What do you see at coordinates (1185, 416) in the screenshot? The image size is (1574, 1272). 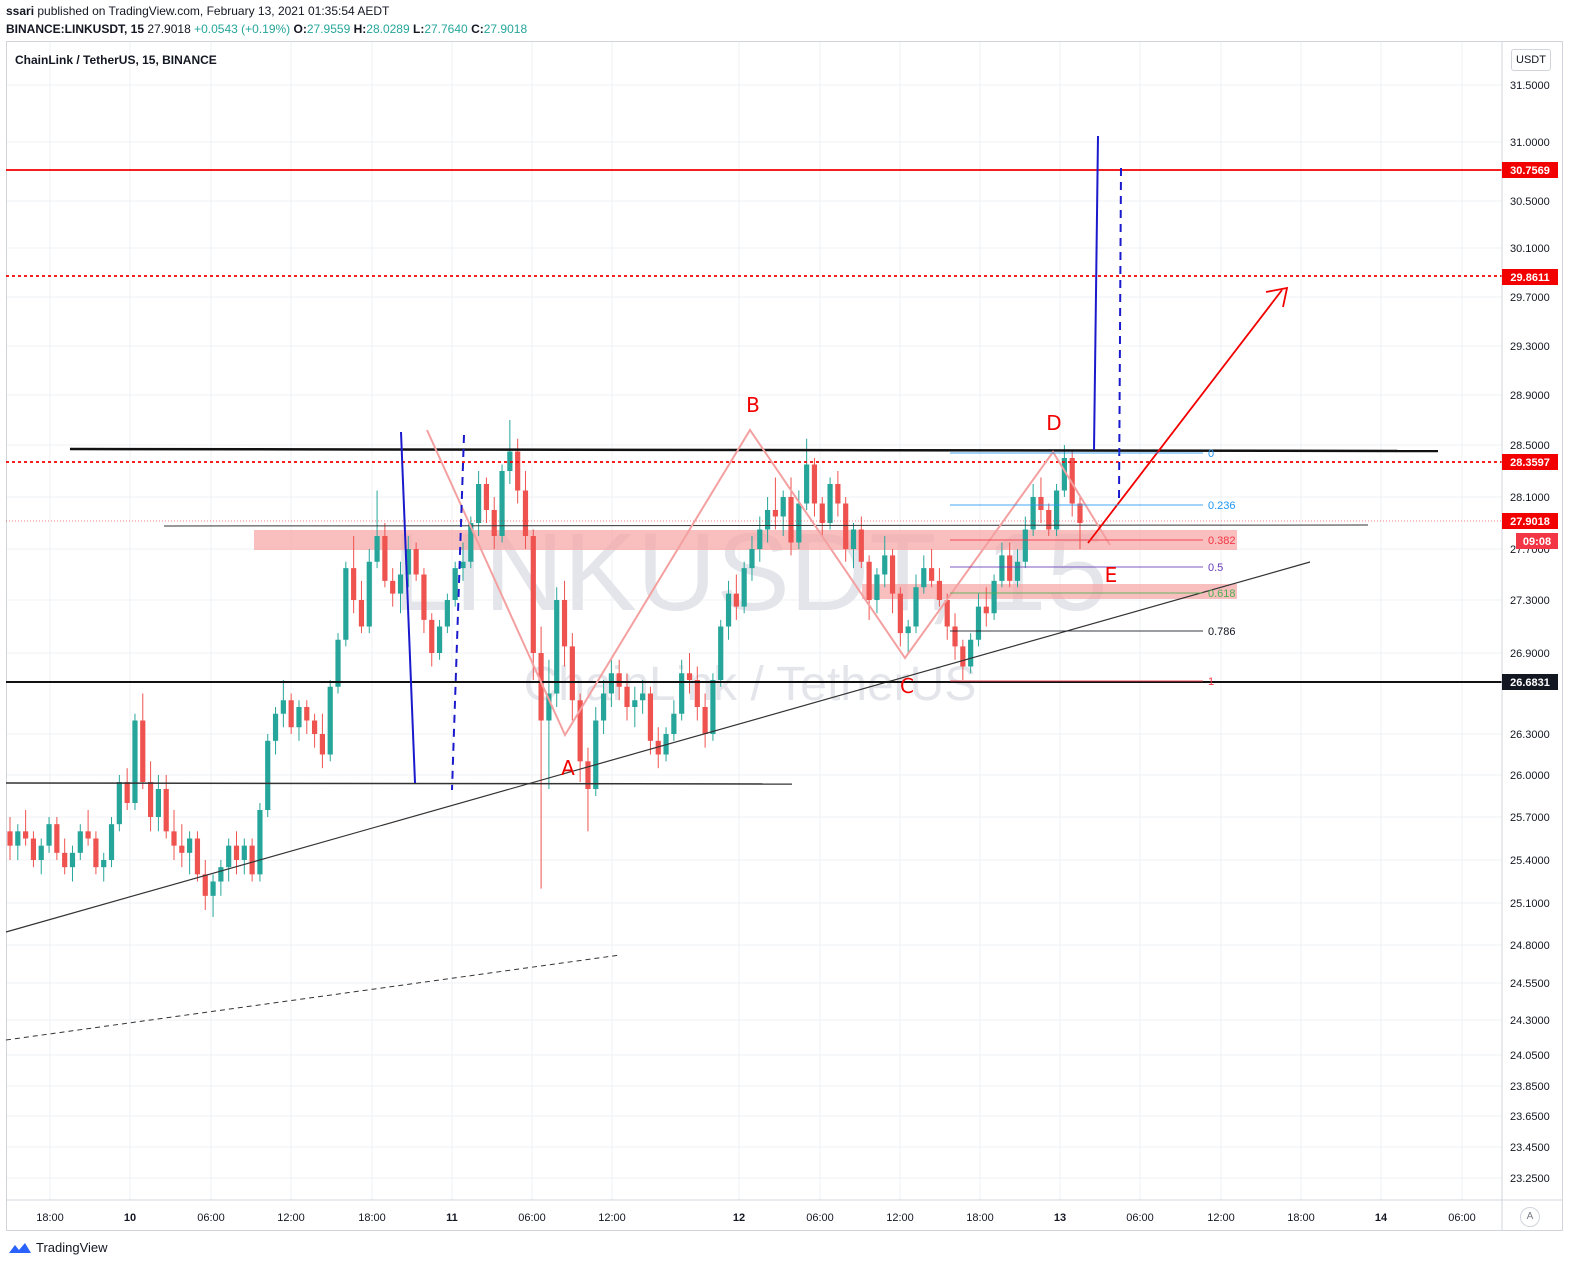 I see `projection-arrow` at bounding box center [1185, 416].